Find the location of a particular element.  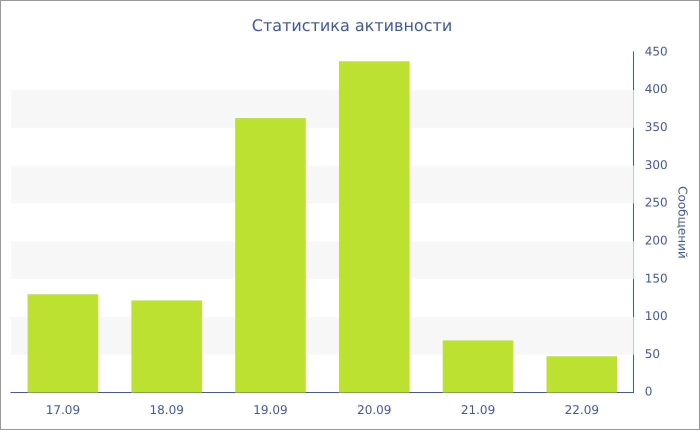

x-tick-label: 18.09 is located at coordinates (166, 409).